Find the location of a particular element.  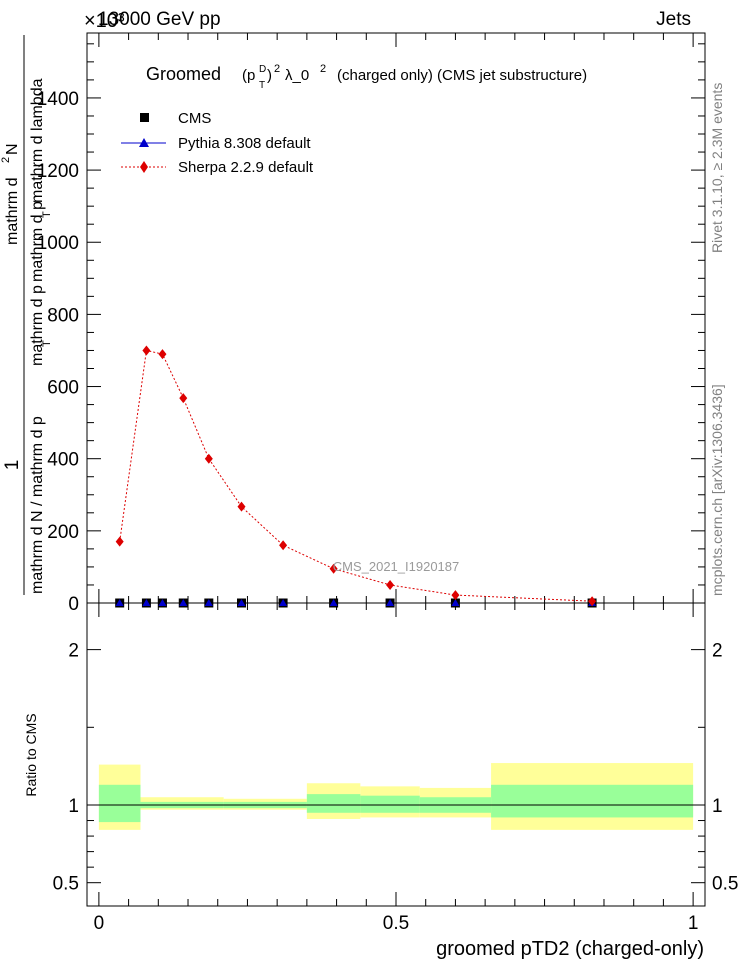

ylabel-den-bottom-b: mathrm d lambda is located at coordinates (37, 140).